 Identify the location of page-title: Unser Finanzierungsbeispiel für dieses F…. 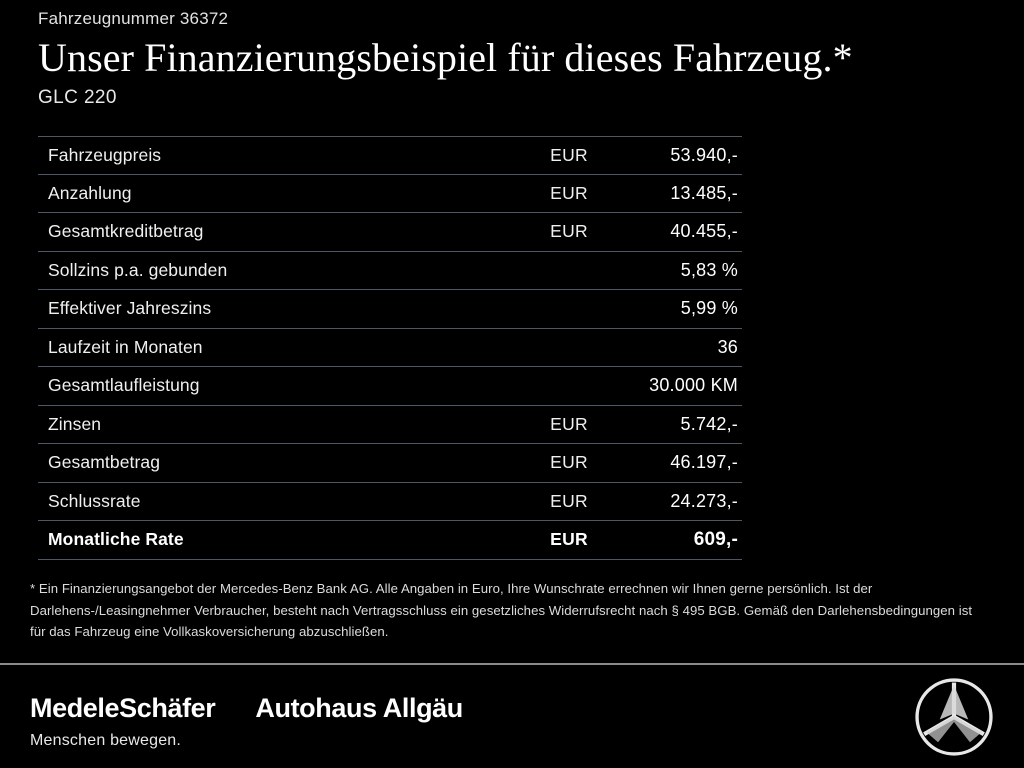
(445, 57).